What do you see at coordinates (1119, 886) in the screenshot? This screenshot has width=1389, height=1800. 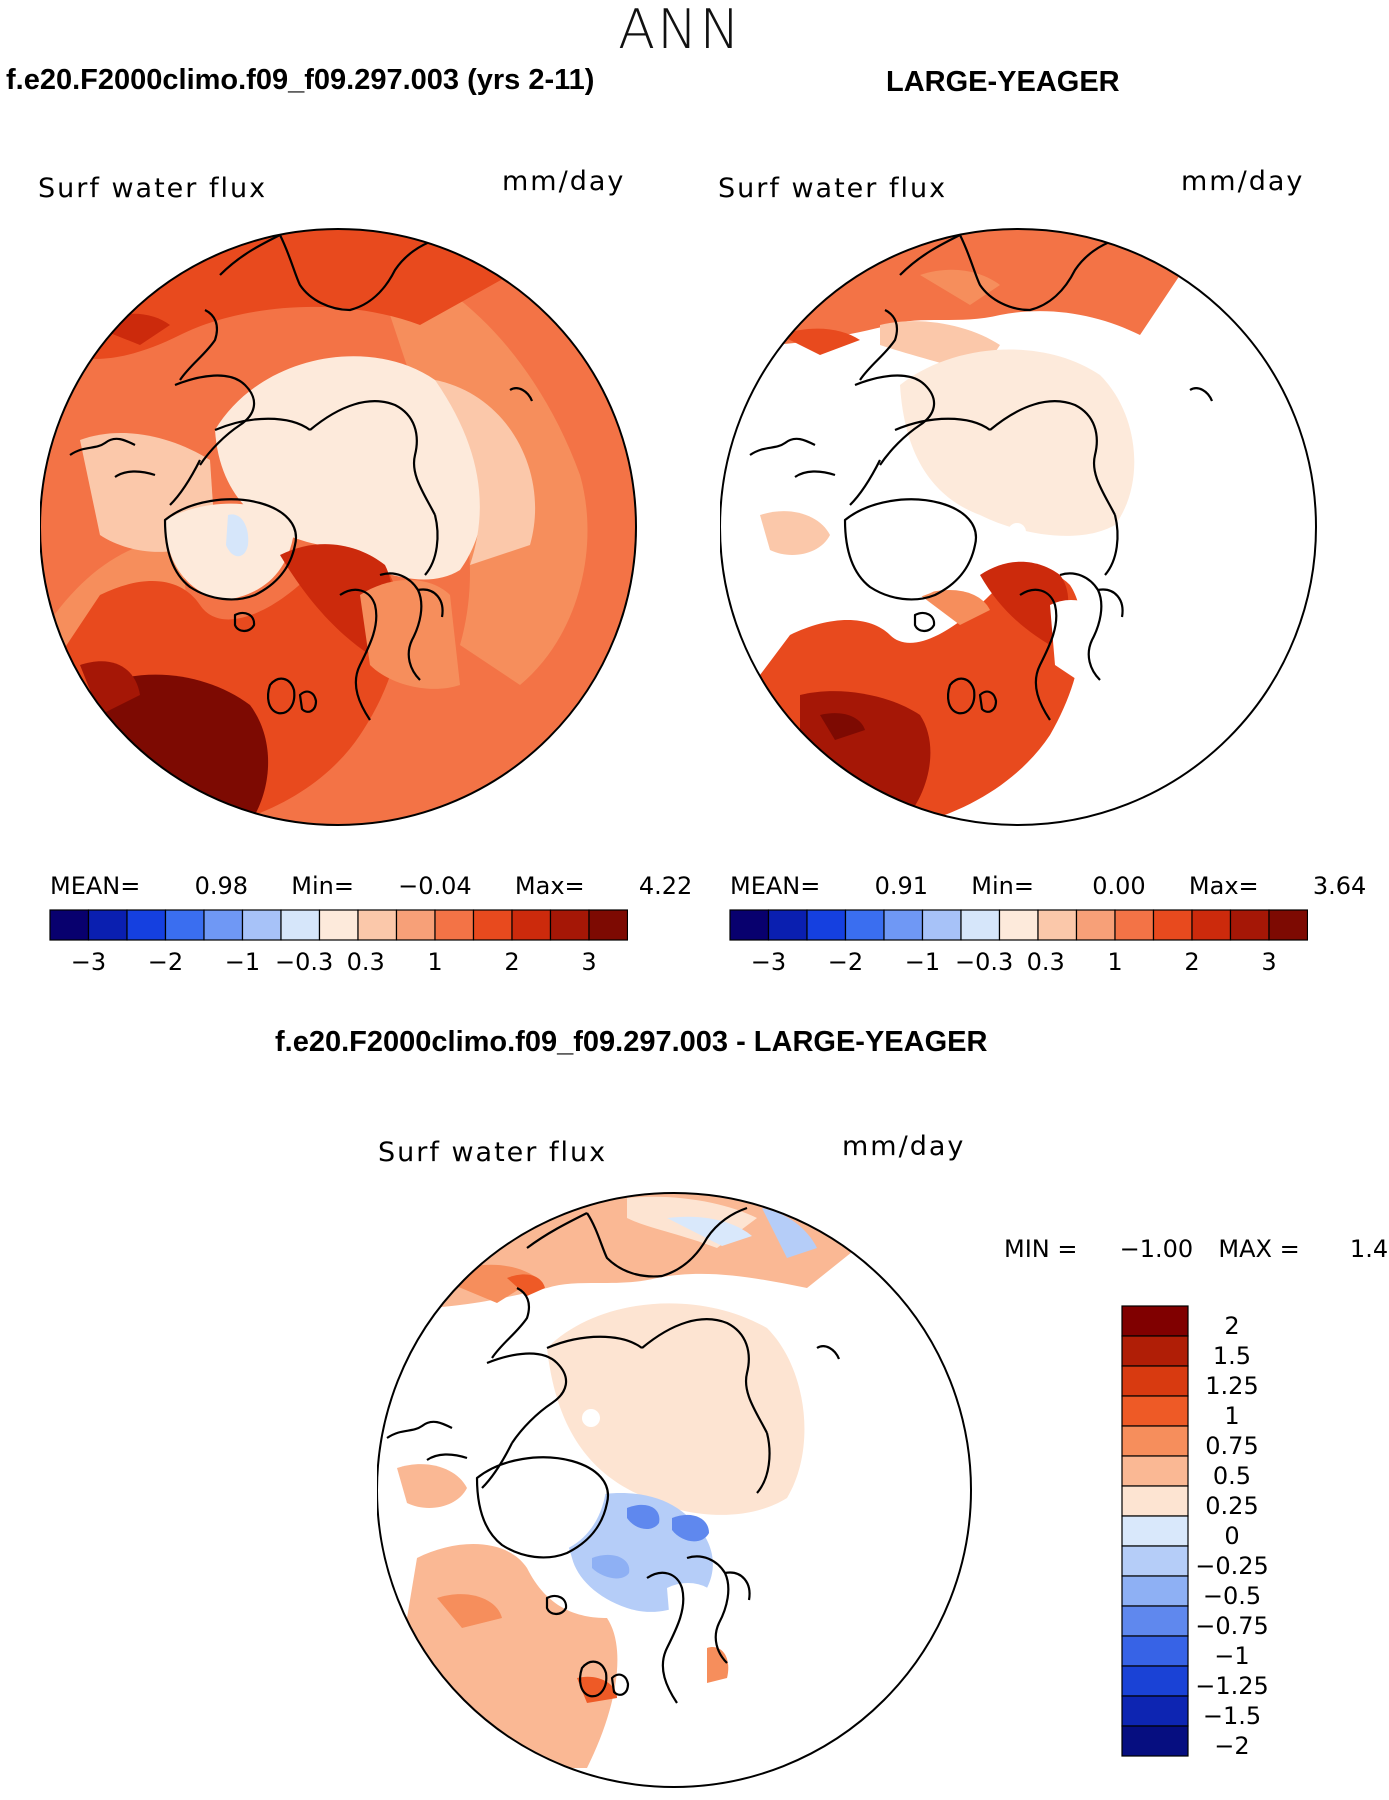 I see `min-value: 0.00` at bounding box center [1119, 886].